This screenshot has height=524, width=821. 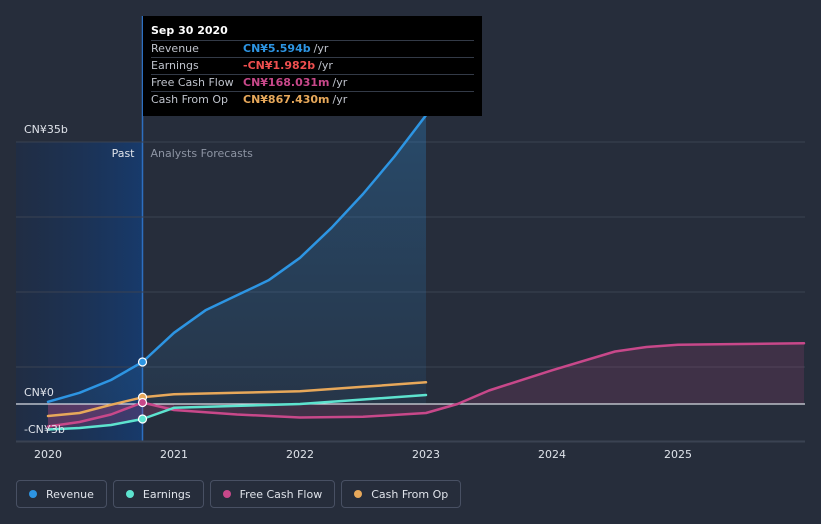 What do you see at coordinates (124, 153) in the screenshot?
I see `past-label: Past` at bounding box center [124, 153].